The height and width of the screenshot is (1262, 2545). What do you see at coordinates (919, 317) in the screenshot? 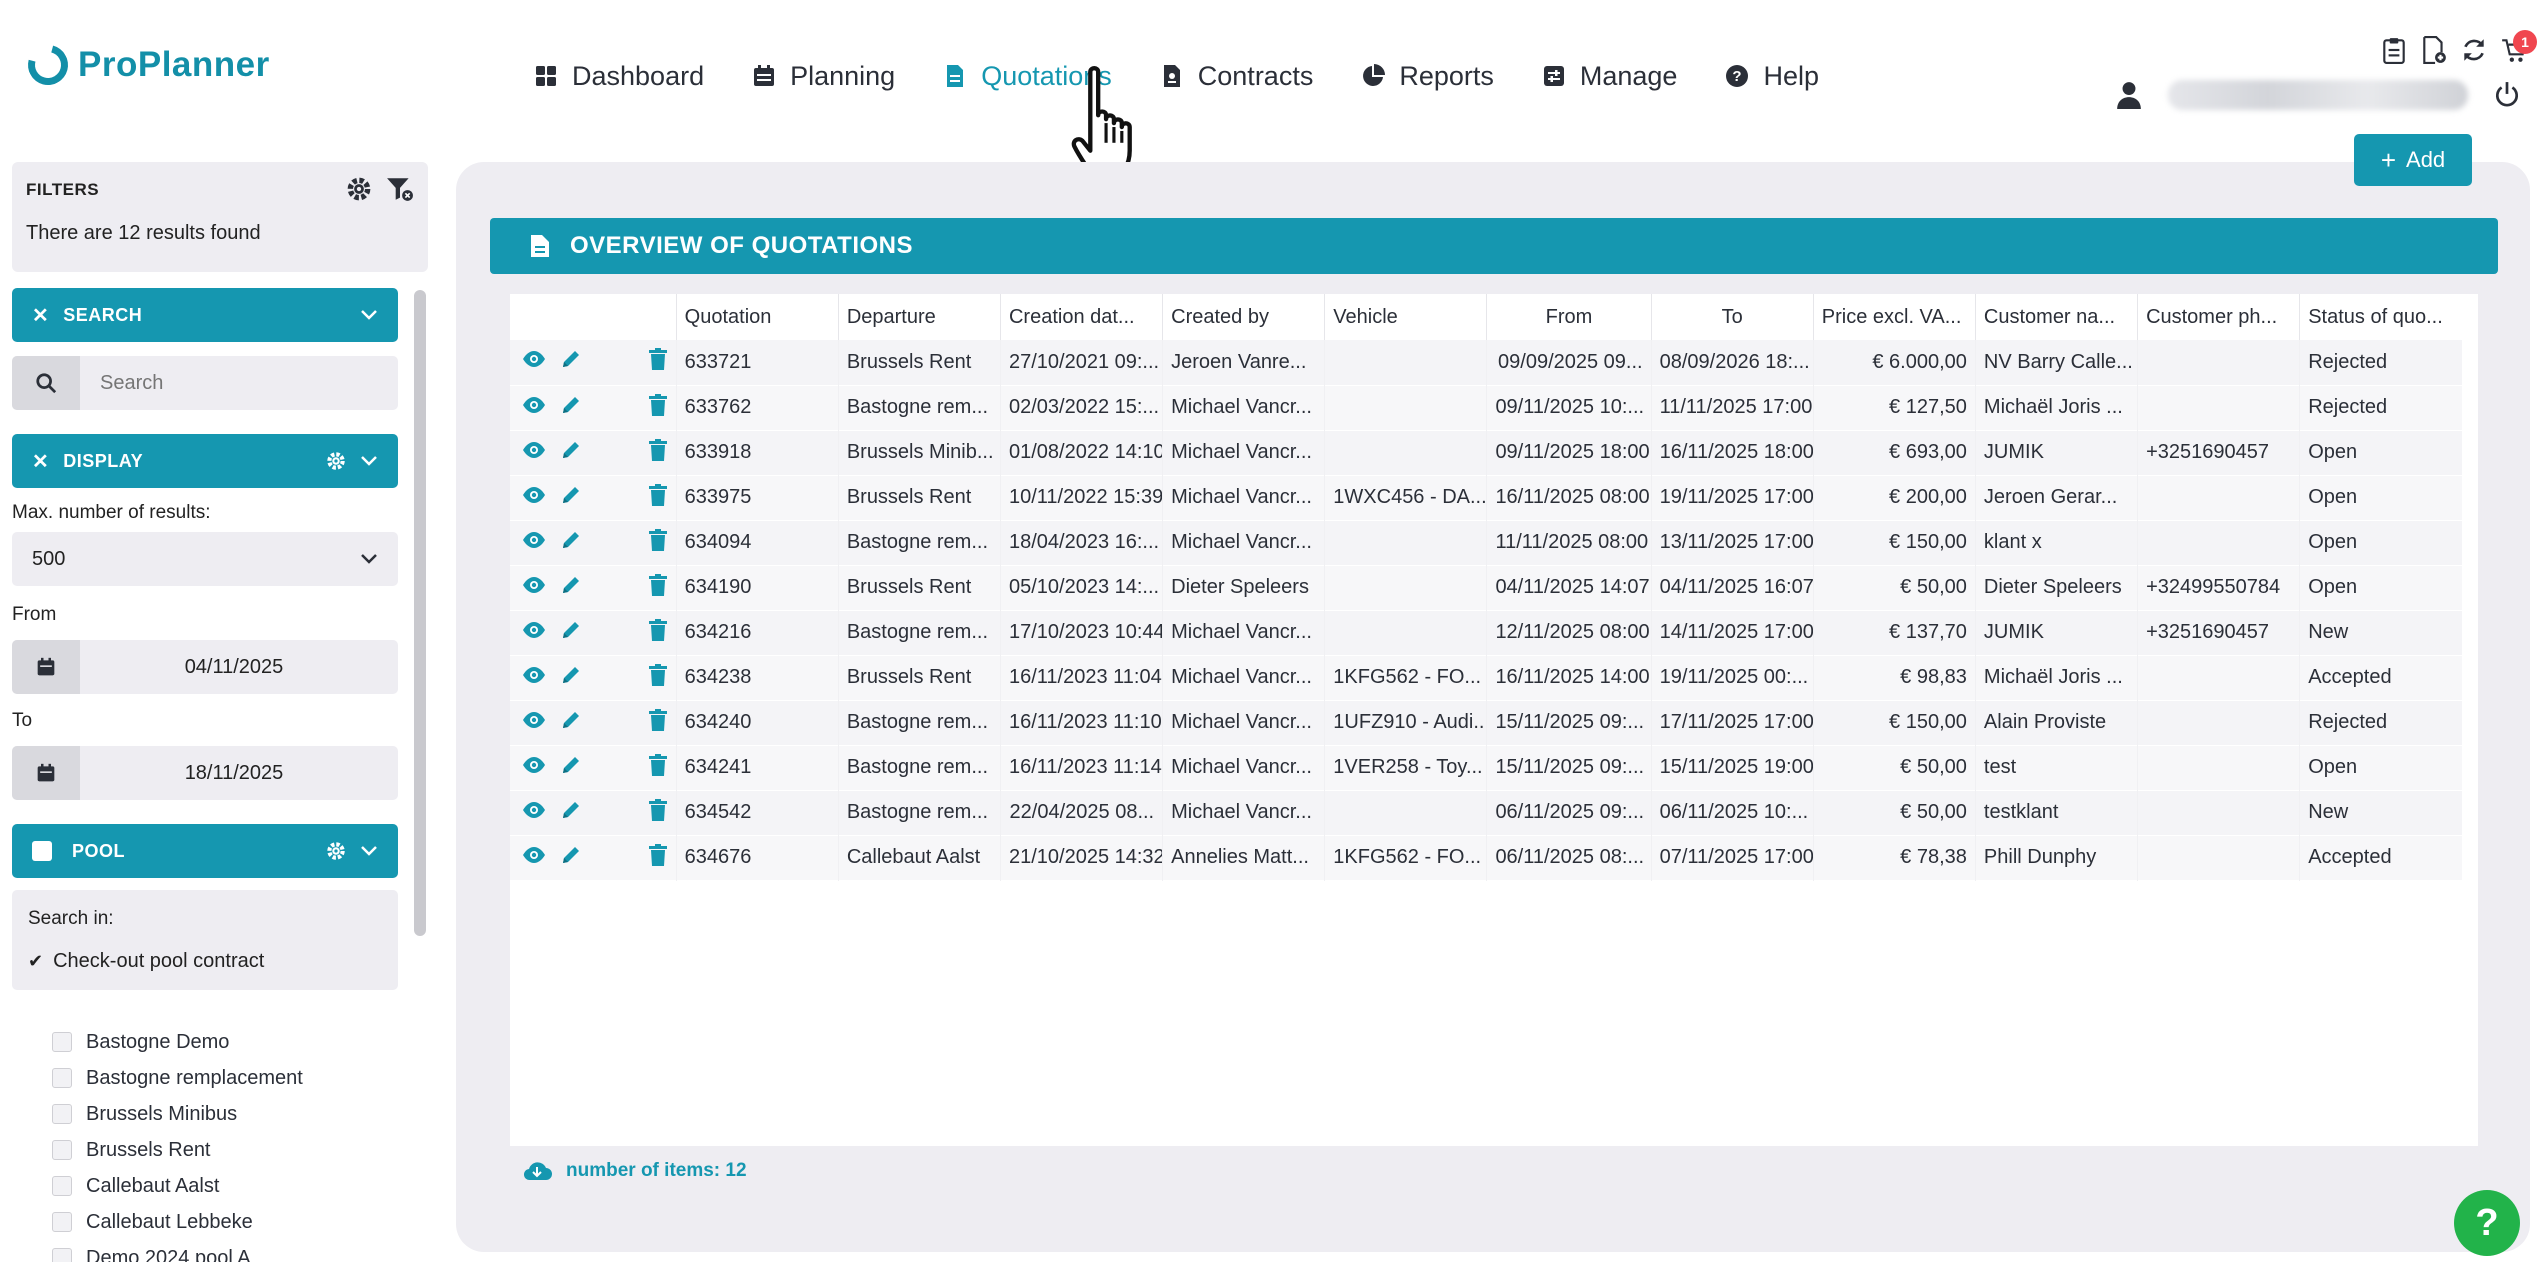
I see `column-header: Departure` at bounding box center [919, 317].